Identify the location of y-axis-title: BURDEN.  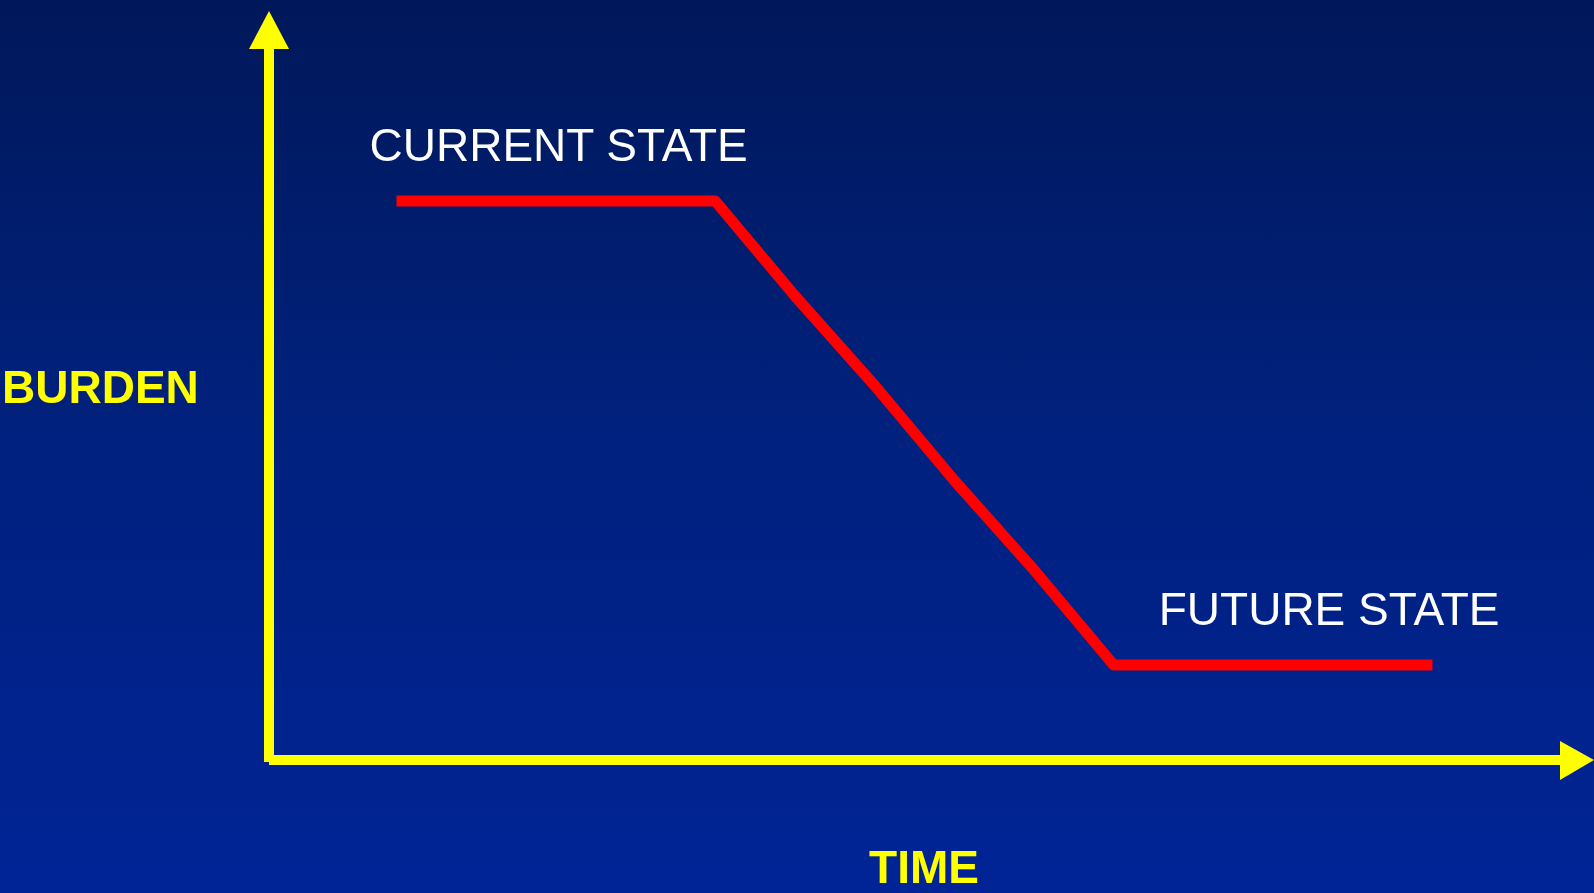
(100, 387).